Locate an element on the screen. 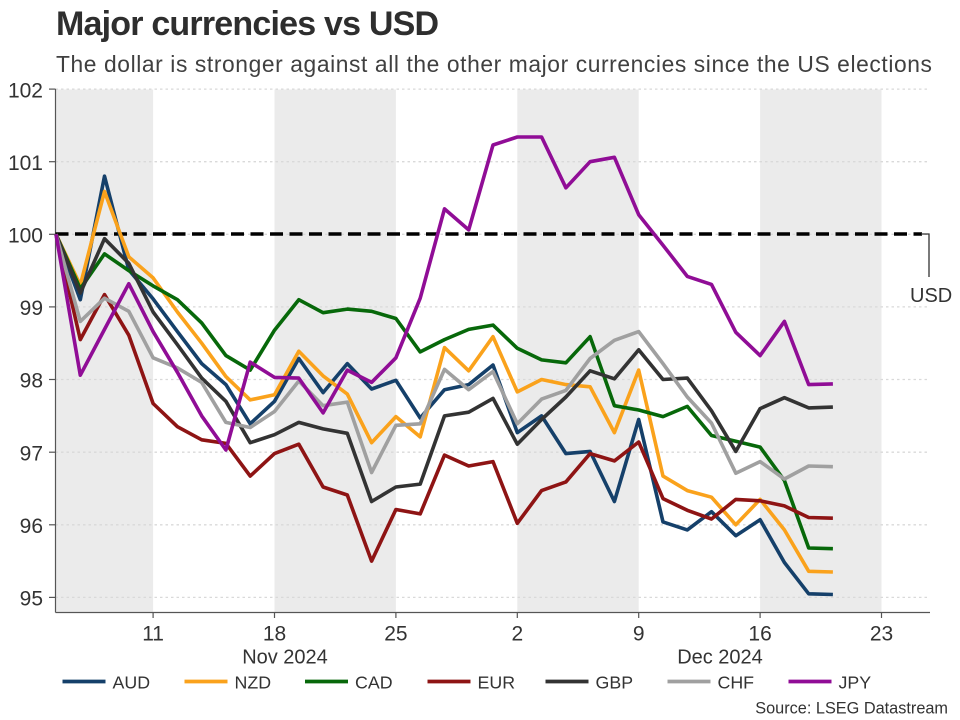  svg-text: 2 is located at coordinates (517, 634).